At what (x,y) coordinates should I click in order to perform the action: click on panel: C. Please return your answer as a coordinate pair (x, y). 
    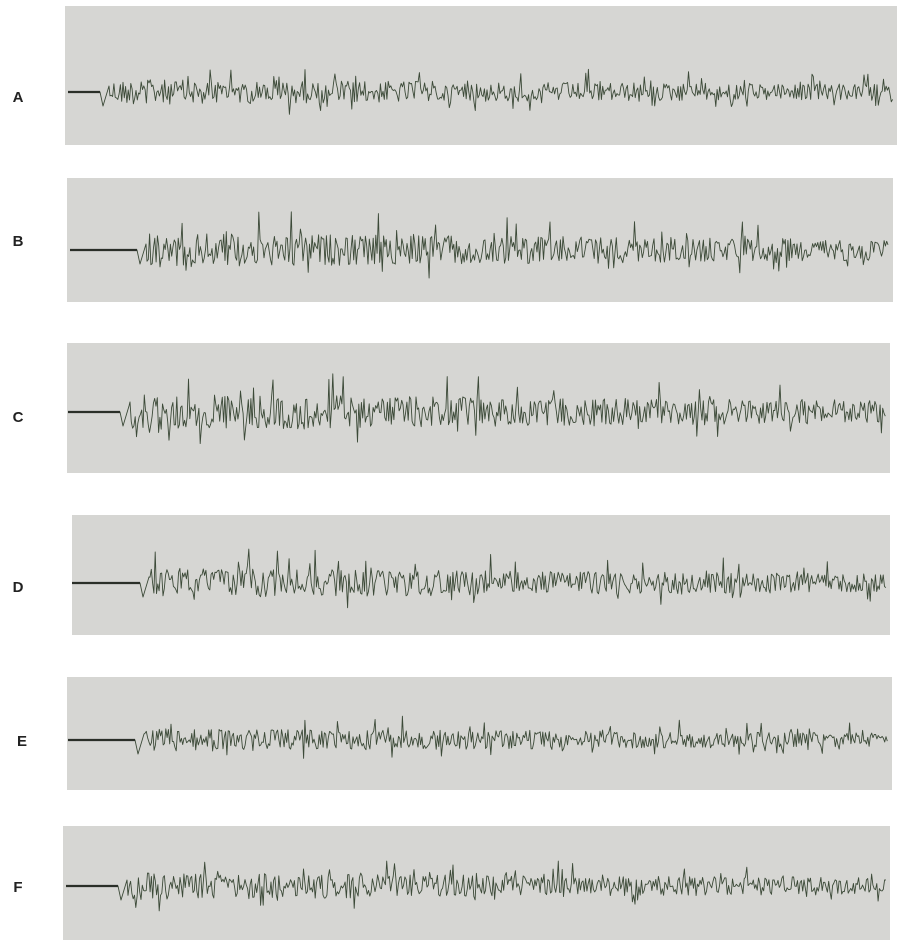
    Looking at the image, I should click on (451, 408).